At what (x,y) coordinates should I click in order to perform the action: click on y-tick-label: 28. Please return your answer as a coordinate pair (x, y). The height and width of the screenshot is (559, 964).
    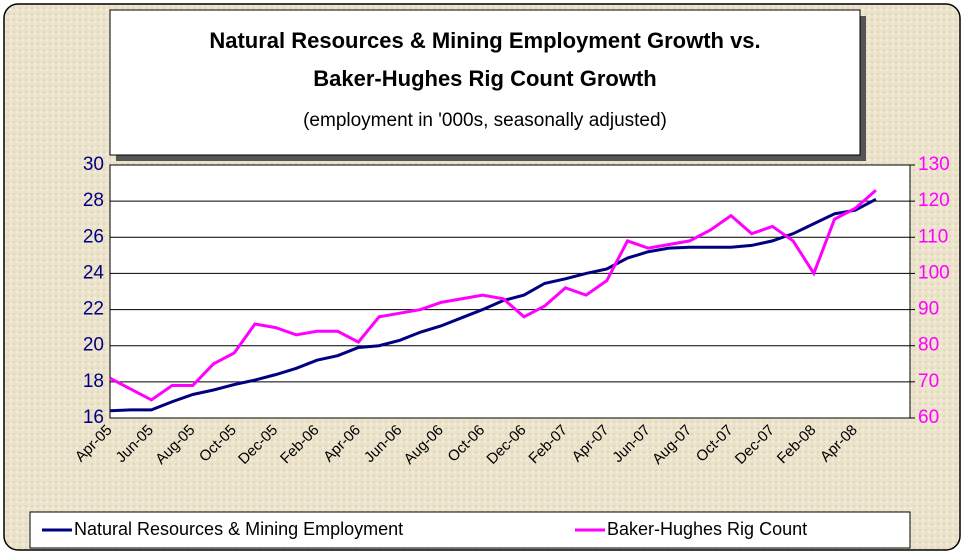
    Looking at the image, I should click on (93, 200).